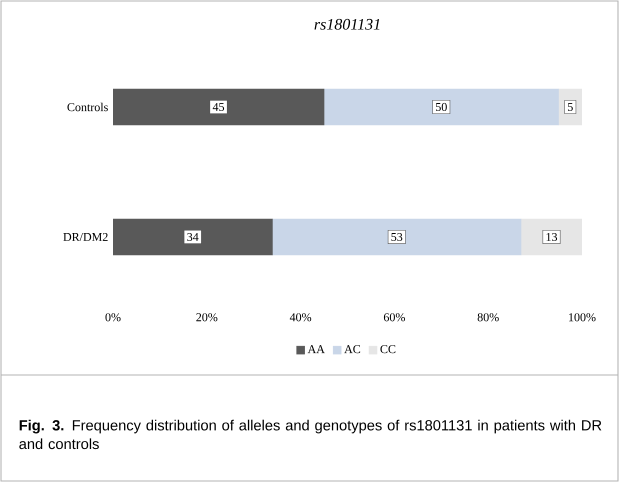 This screenshot has width=619, height=482. I want to click on data-label: 13, so click(552, 237).